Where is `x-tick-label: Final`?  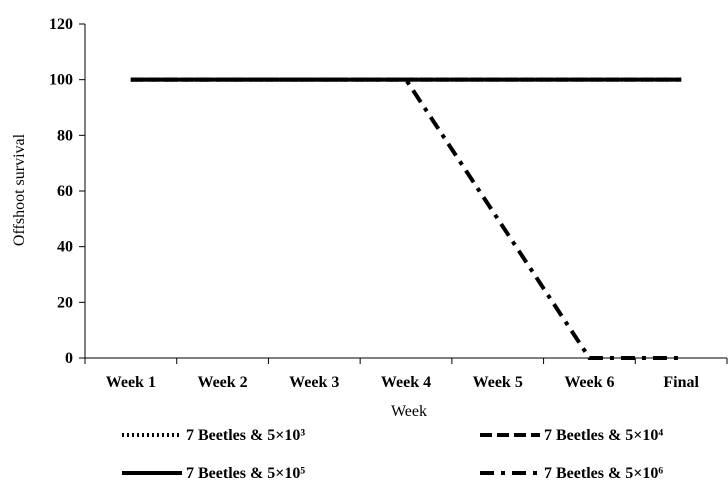
x-tick-label: Final is located at coordinates (681, 382).